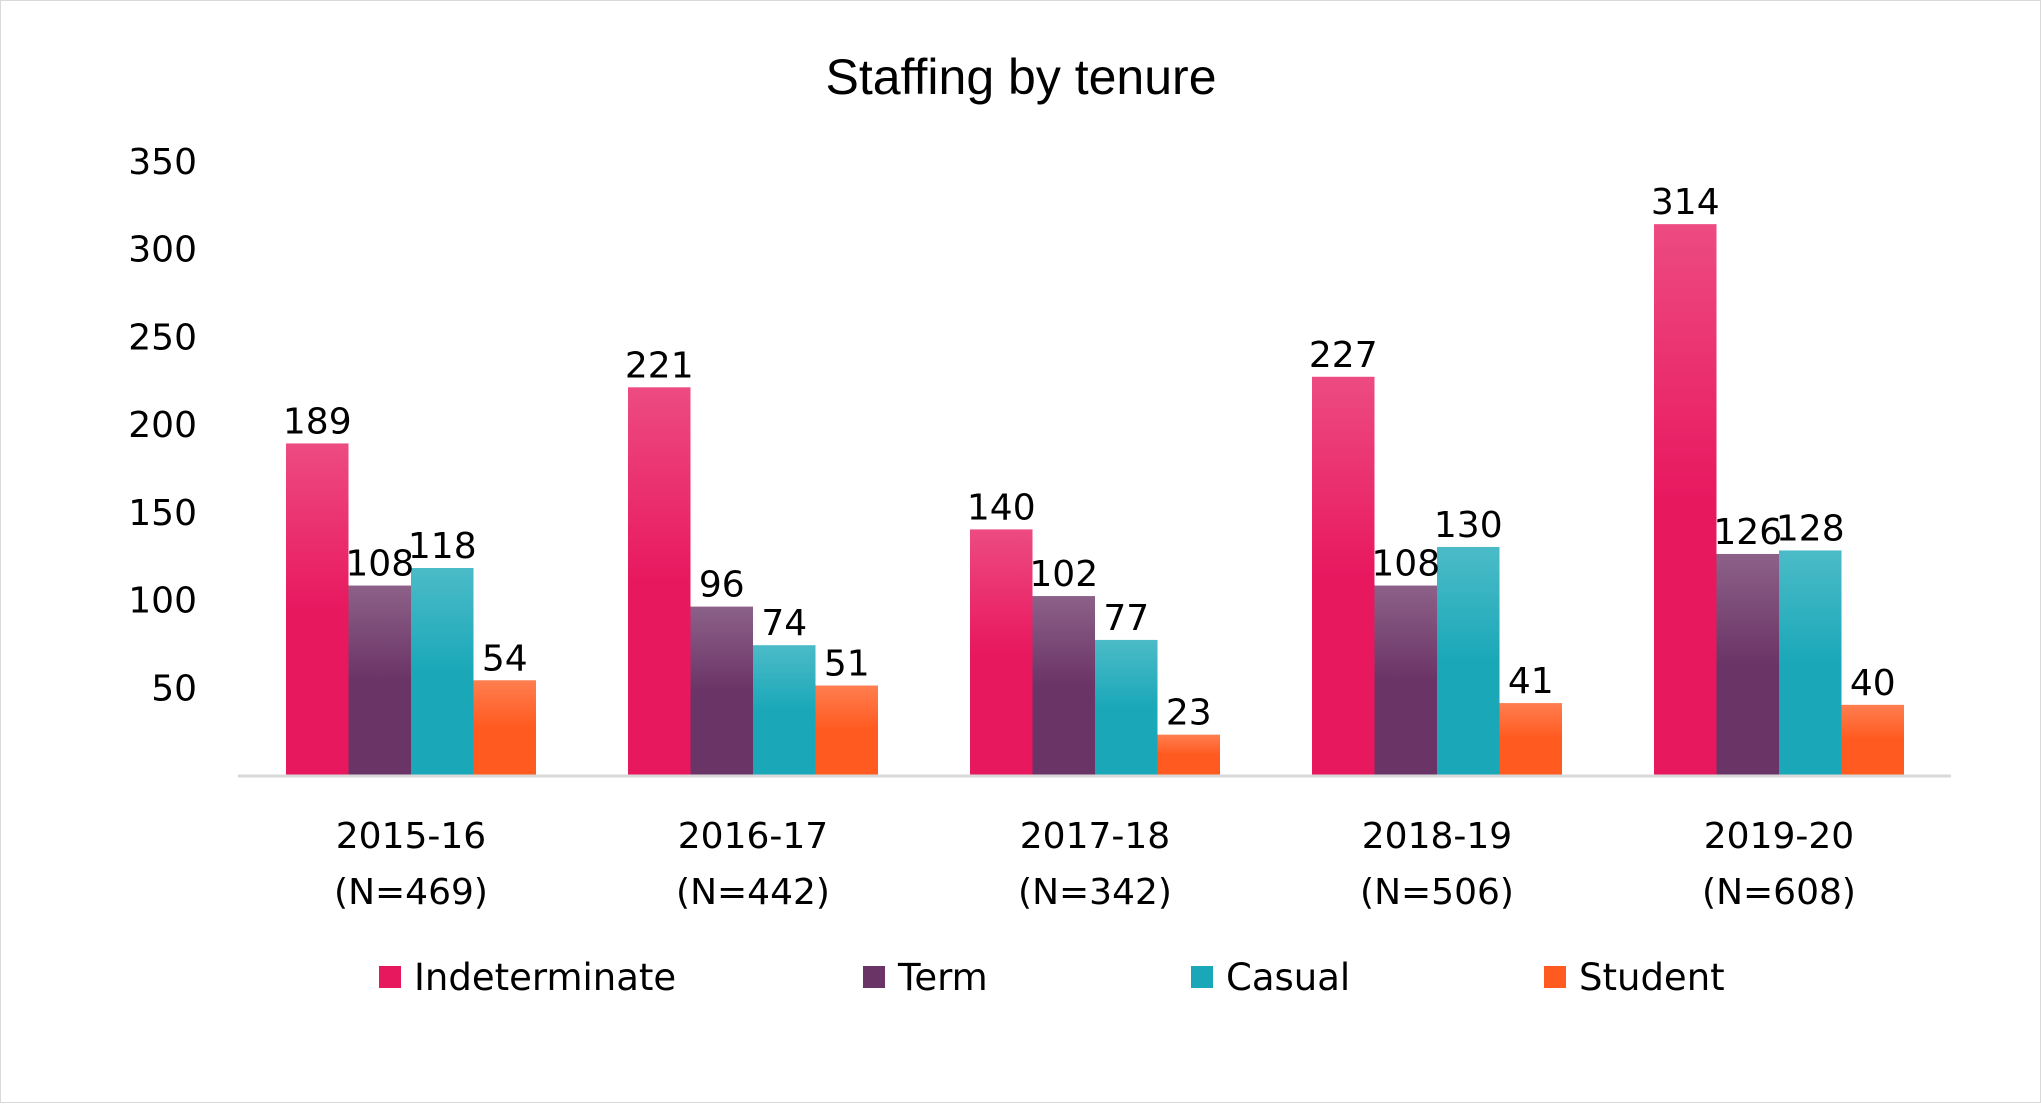  I want to click on data-label-student-2017-18: 23, so click(1189, 713).